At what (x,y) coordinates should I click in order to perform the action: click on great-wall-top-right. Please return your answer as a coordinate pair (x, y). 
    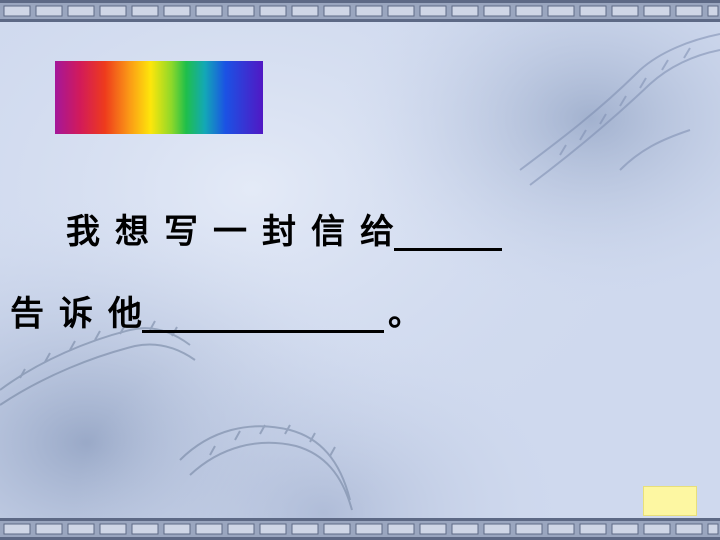
    Looking at the image, I should click on (619, 109).